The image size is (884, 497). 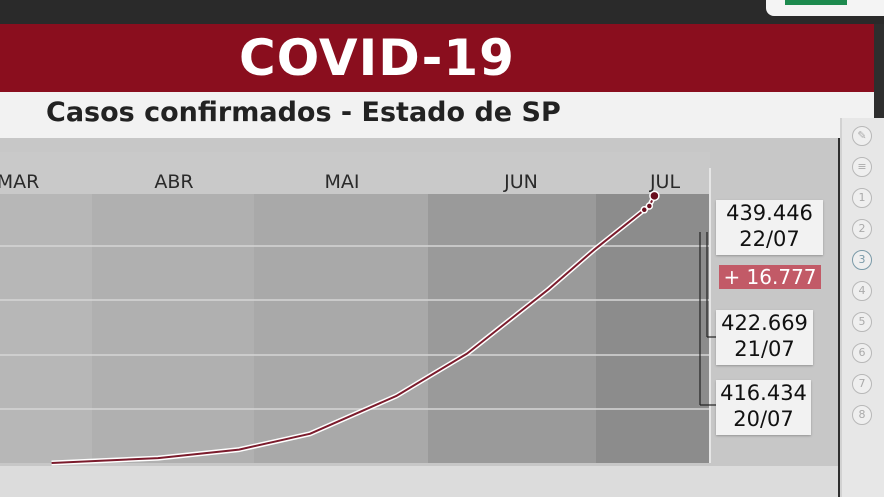 What do you see at coordinates (862, 415) in the screenshot?
I see `toolbar-button-8: 8` at bounding box center [862, 415].